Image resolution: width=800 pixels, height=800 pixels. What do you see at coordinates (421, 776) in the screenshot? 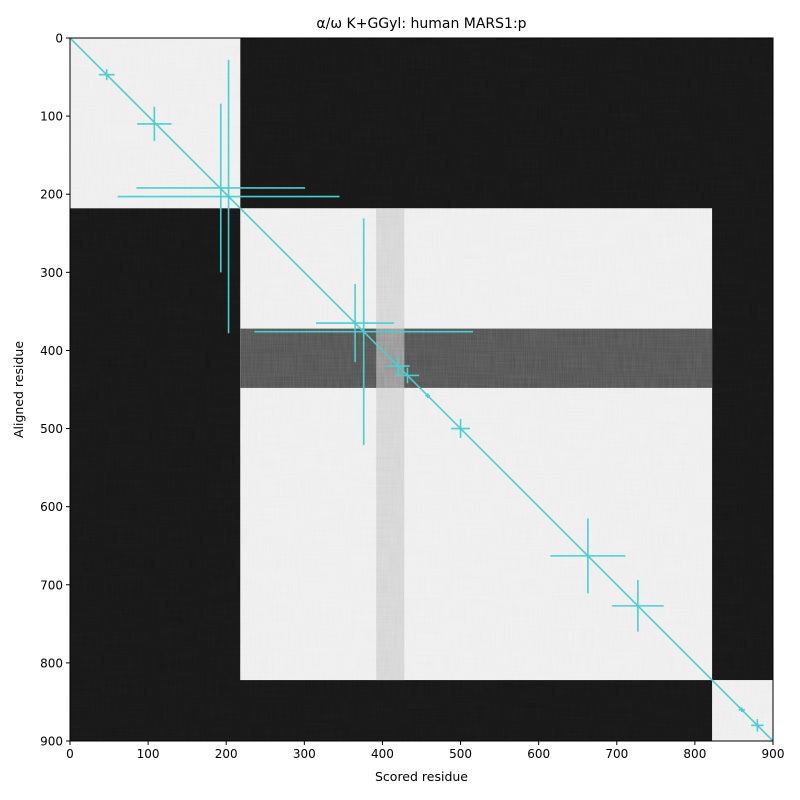
I see `x-axis-label: Scored residue` at bounding box center [421, 776].